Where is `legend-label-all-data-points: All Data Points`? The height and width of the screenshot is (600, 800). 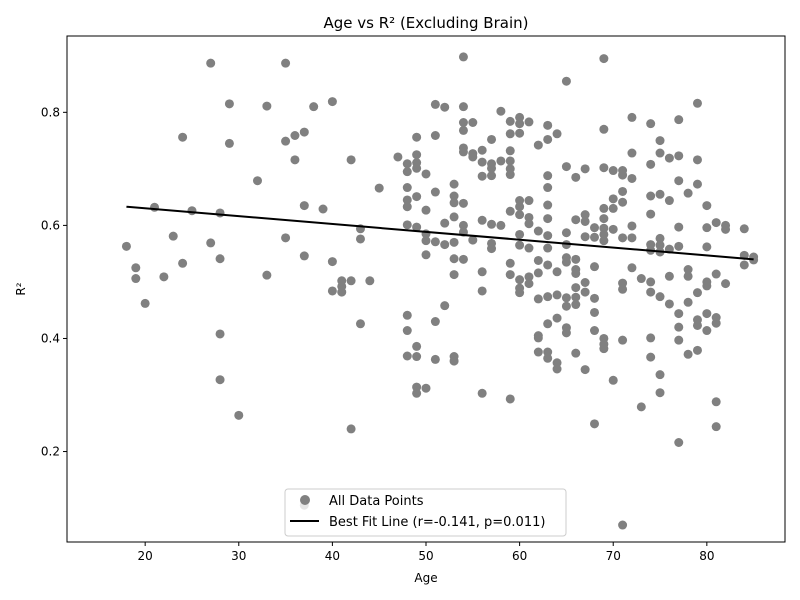
legend-label-all-data-points: All Data Points is located at coordinates (376, 501).